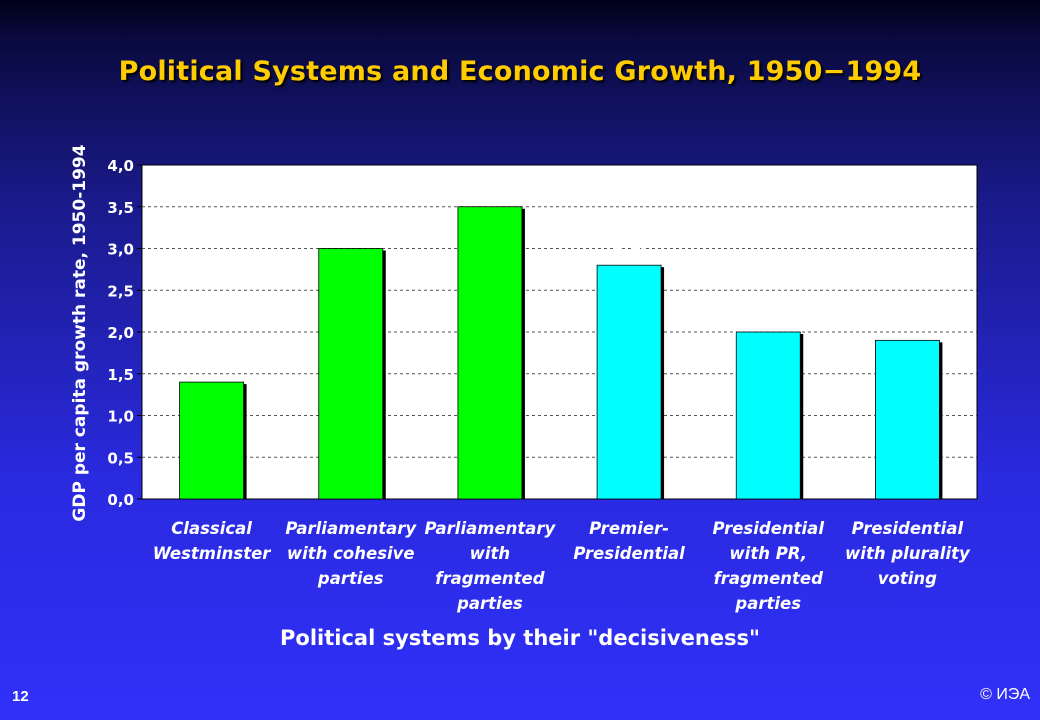 The height and width of the screenshot is (720, 1040). Describe the element at coordinates (80, 333) in the screenshot. I see `y-axis-label: GDP per capita growth rate, 1950-1994` at that location.